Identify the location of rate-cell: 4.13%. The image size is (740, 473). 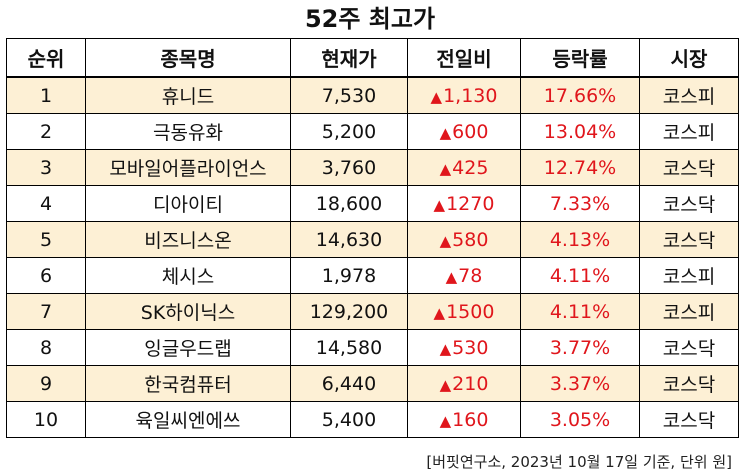
(580, 239).